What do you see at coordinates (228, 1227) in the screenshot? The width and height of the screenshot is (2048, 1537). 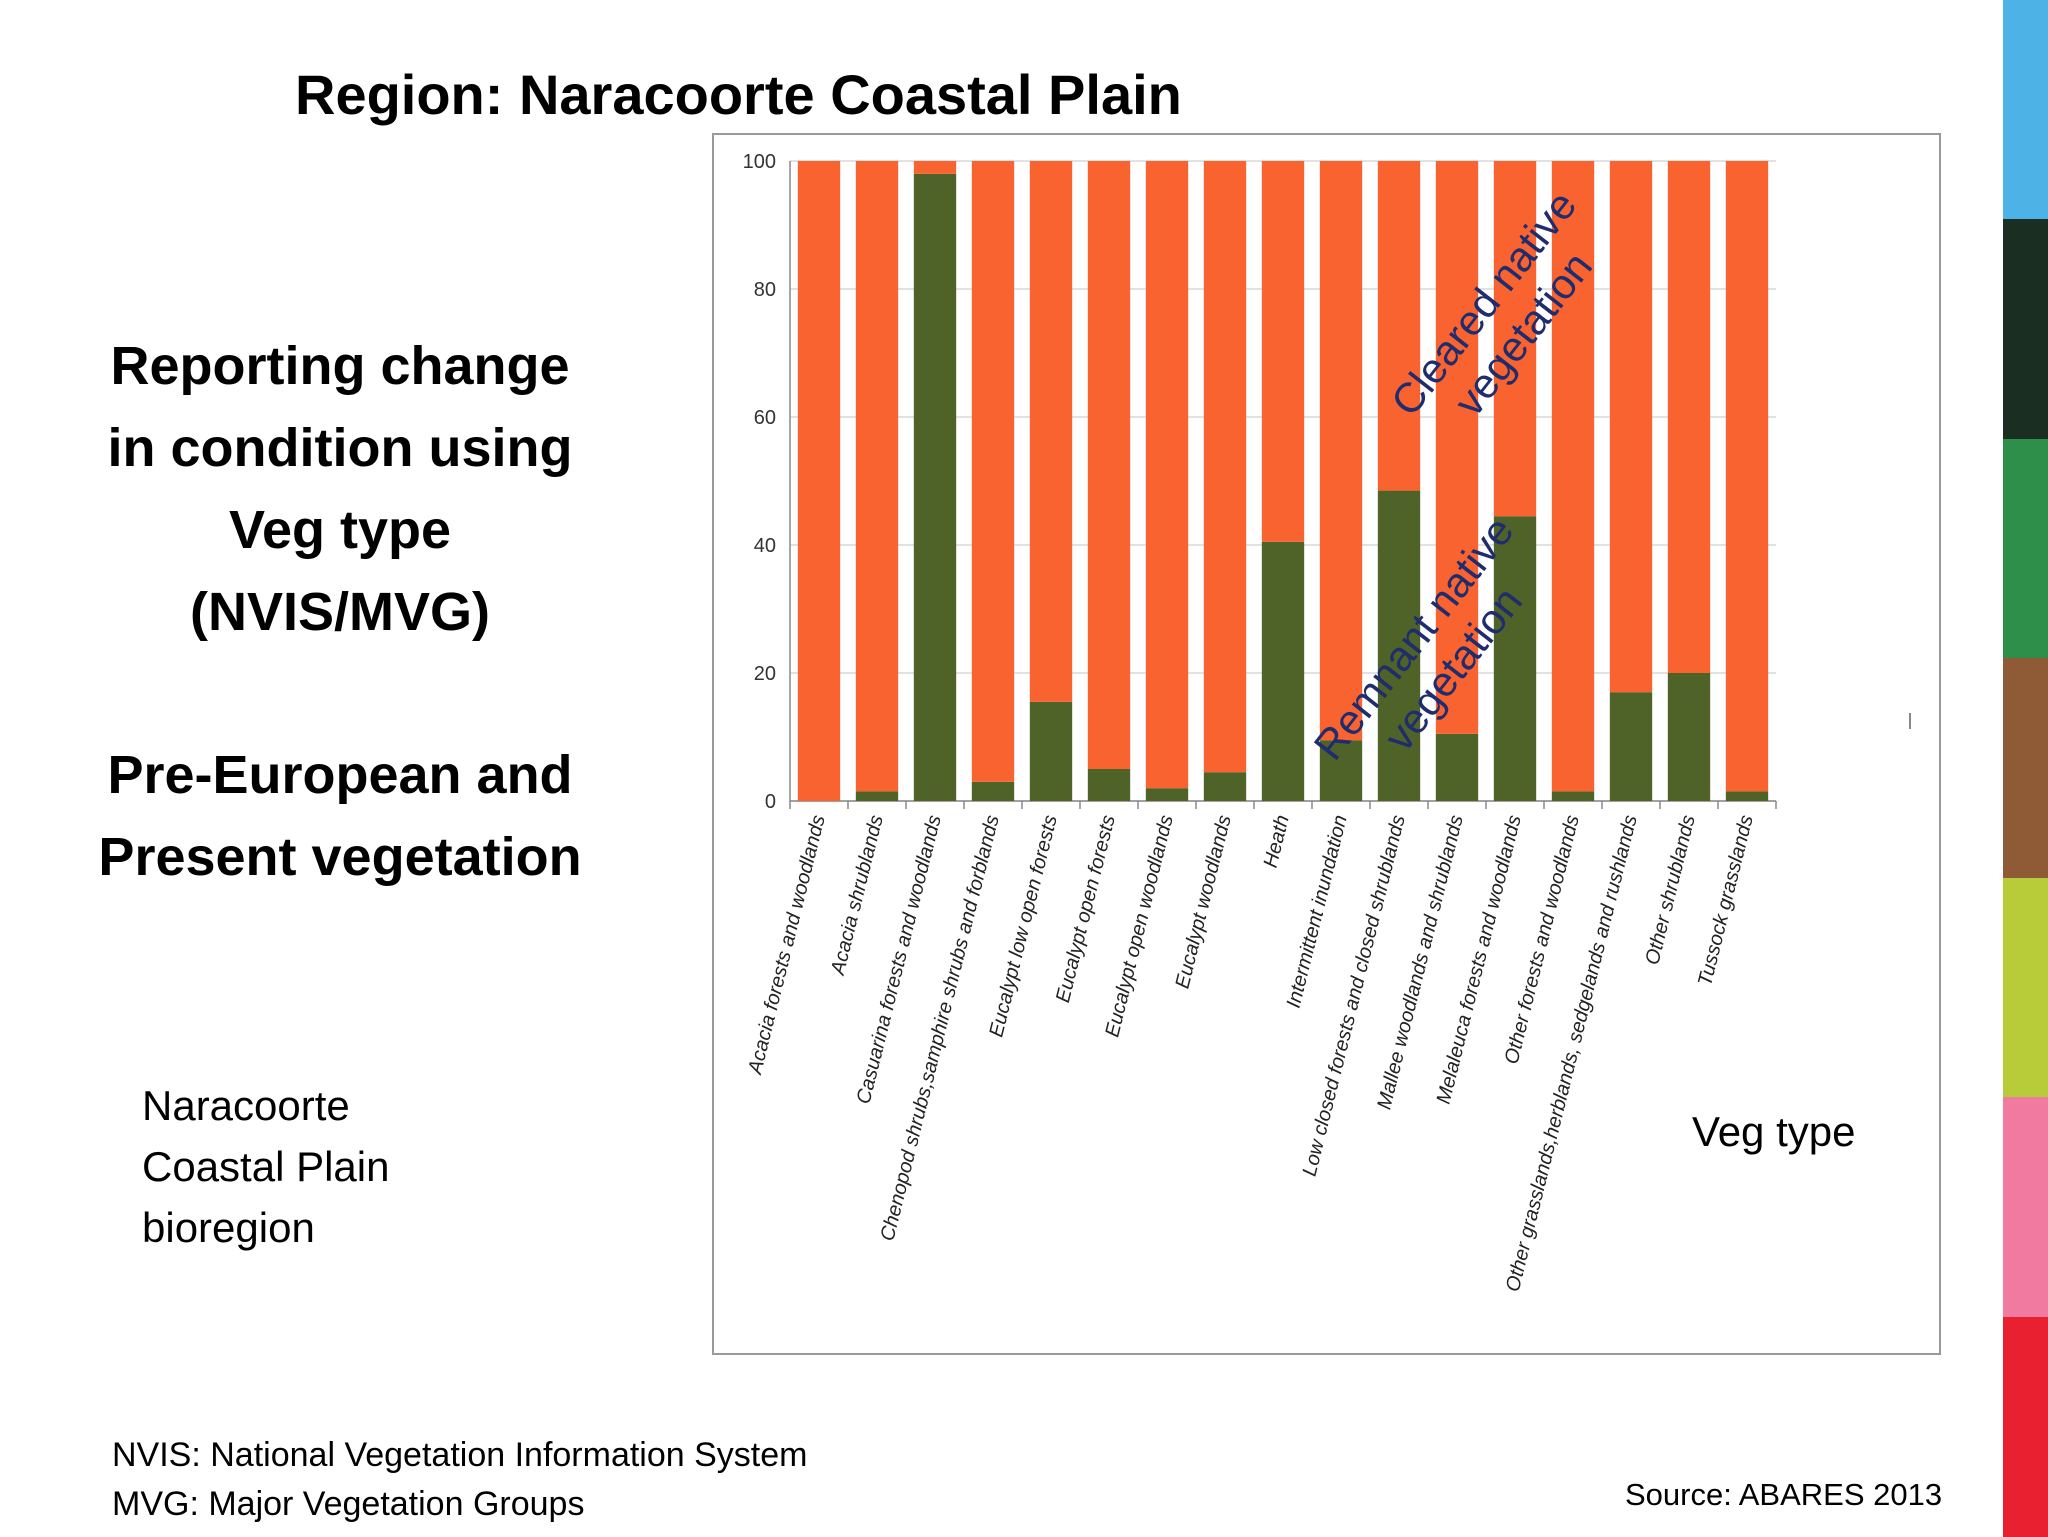 I see `region-label-line: bioregion` at bounding box center [228, 1227].